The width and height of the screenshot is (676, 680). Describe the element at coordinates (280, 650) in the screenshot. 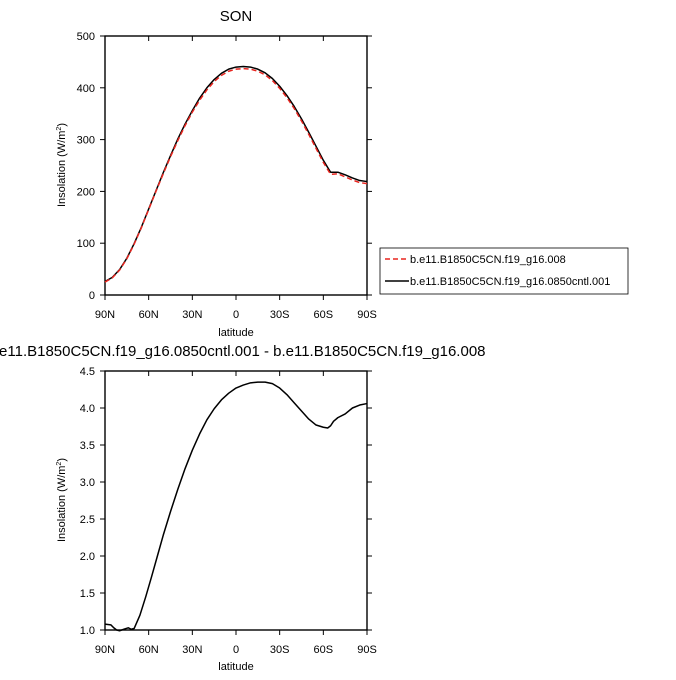

I see `bottom-x-tick-label: 30S` at that location.